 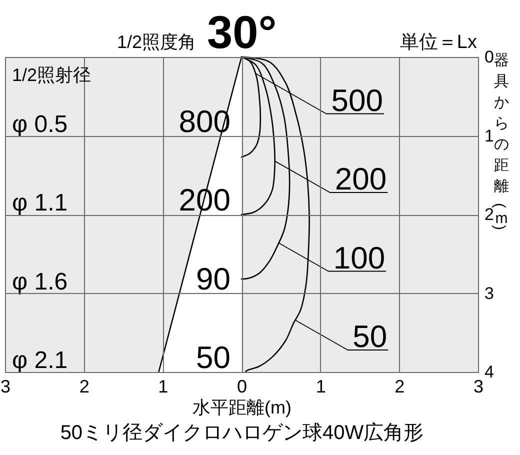 What do you see at coordinates (489, 372) in the screenshot?
I see `y-tick-label: 4` at bounding box center [489, 372].